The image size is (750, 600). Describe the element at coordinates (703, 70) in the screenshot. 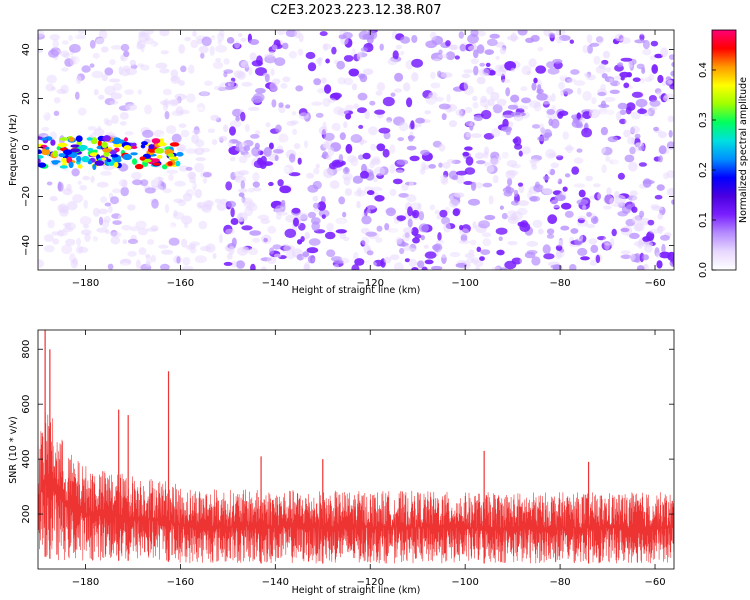

I see `colorbar-tick-label: 0.4` at that location.